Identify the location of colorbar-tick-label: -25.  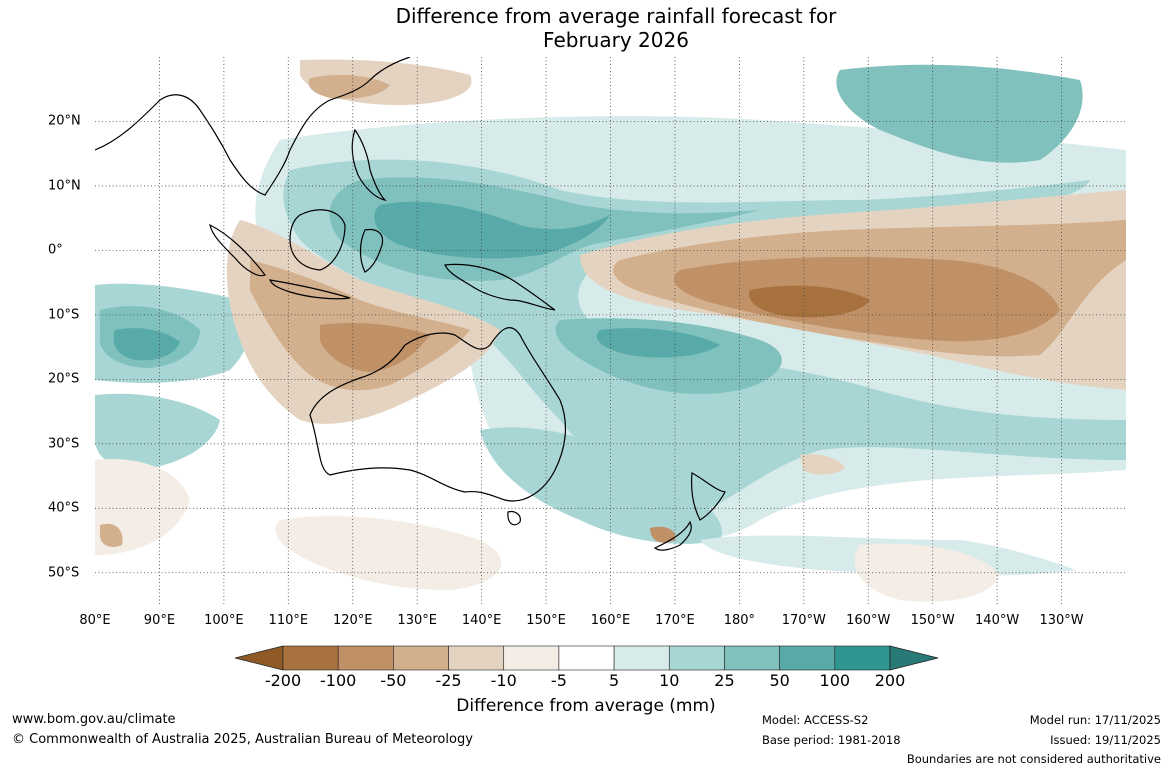
(448, 680).